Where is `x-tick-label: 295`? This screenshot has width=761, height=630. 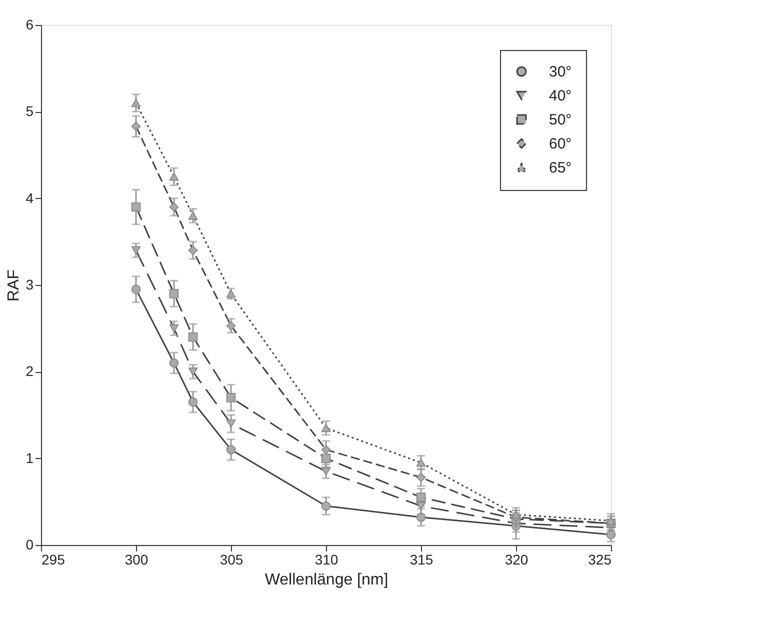
x-tick-label: 295 is located at coordinates (54, 560).